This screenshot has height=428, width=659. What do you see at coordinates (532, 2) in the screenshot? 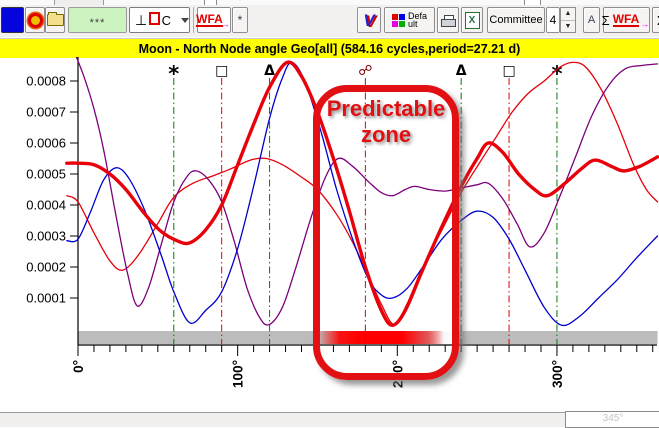
I see `clipped-field` at bounding box center [532, 2].